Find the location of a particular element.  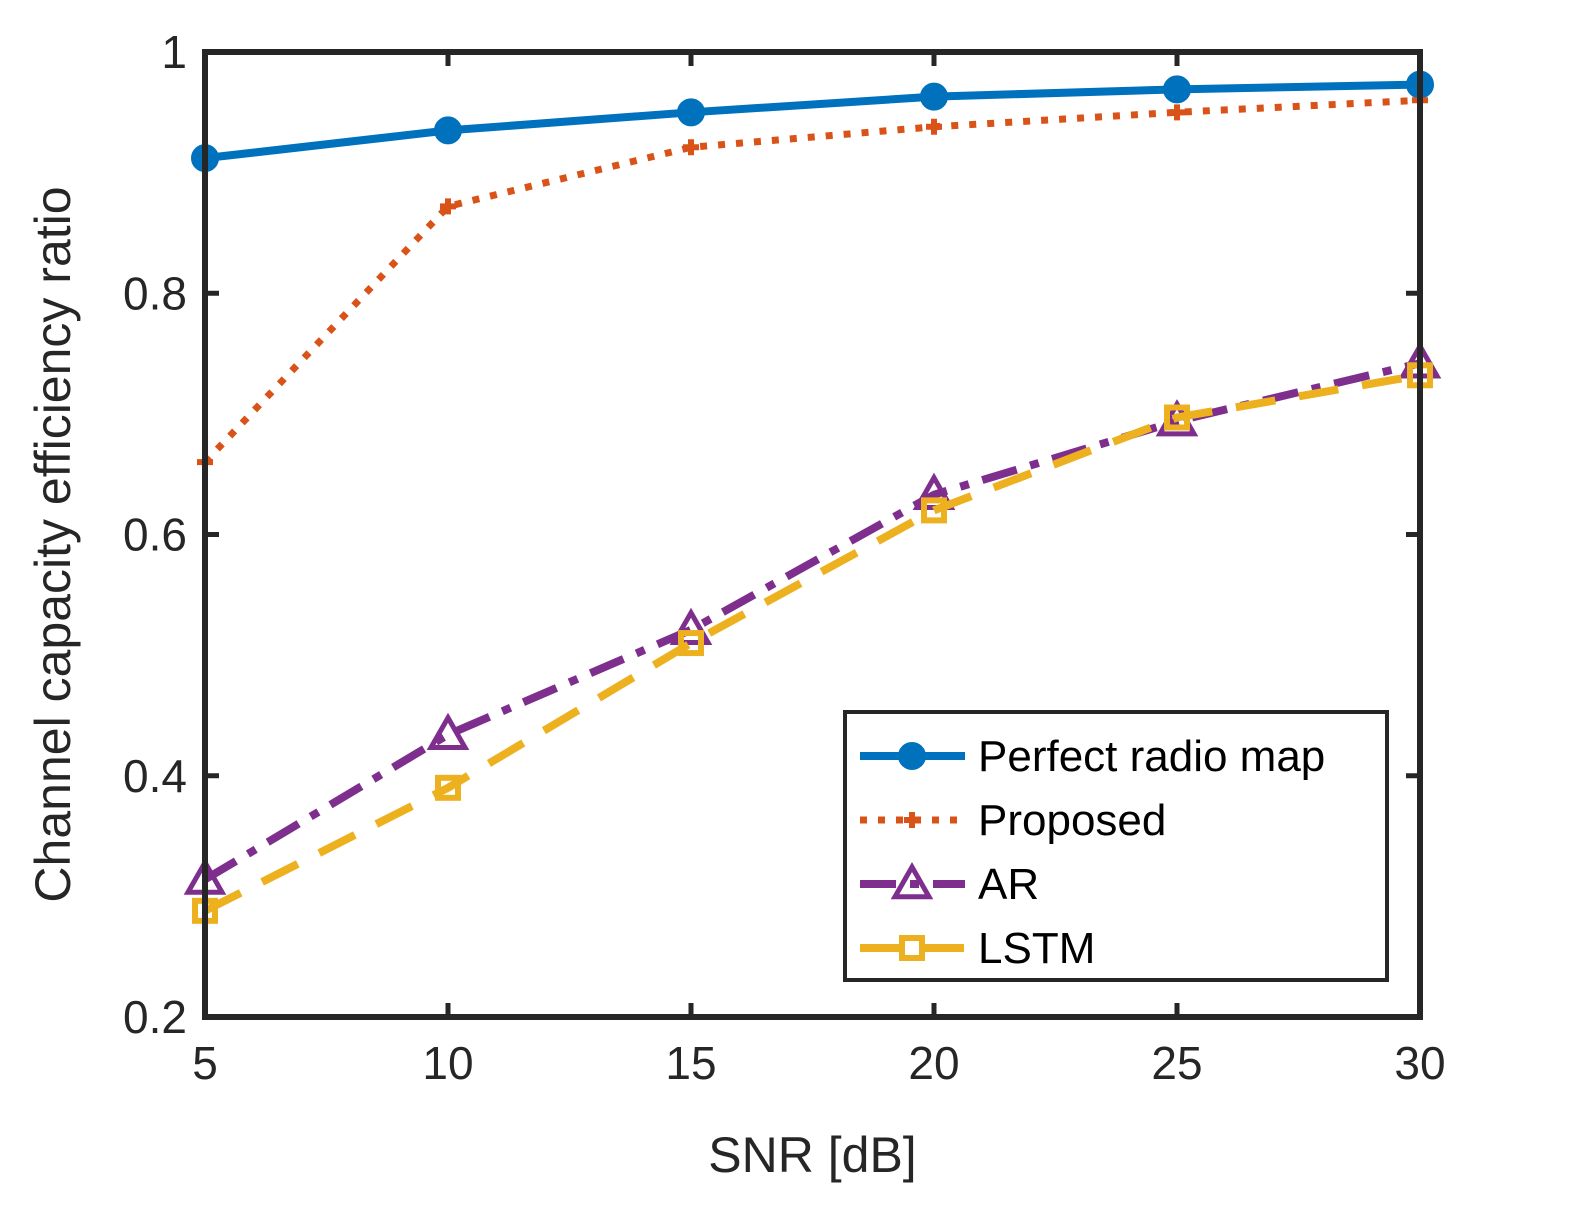

legend-marker-proposed is located at coordinates (912, 820).